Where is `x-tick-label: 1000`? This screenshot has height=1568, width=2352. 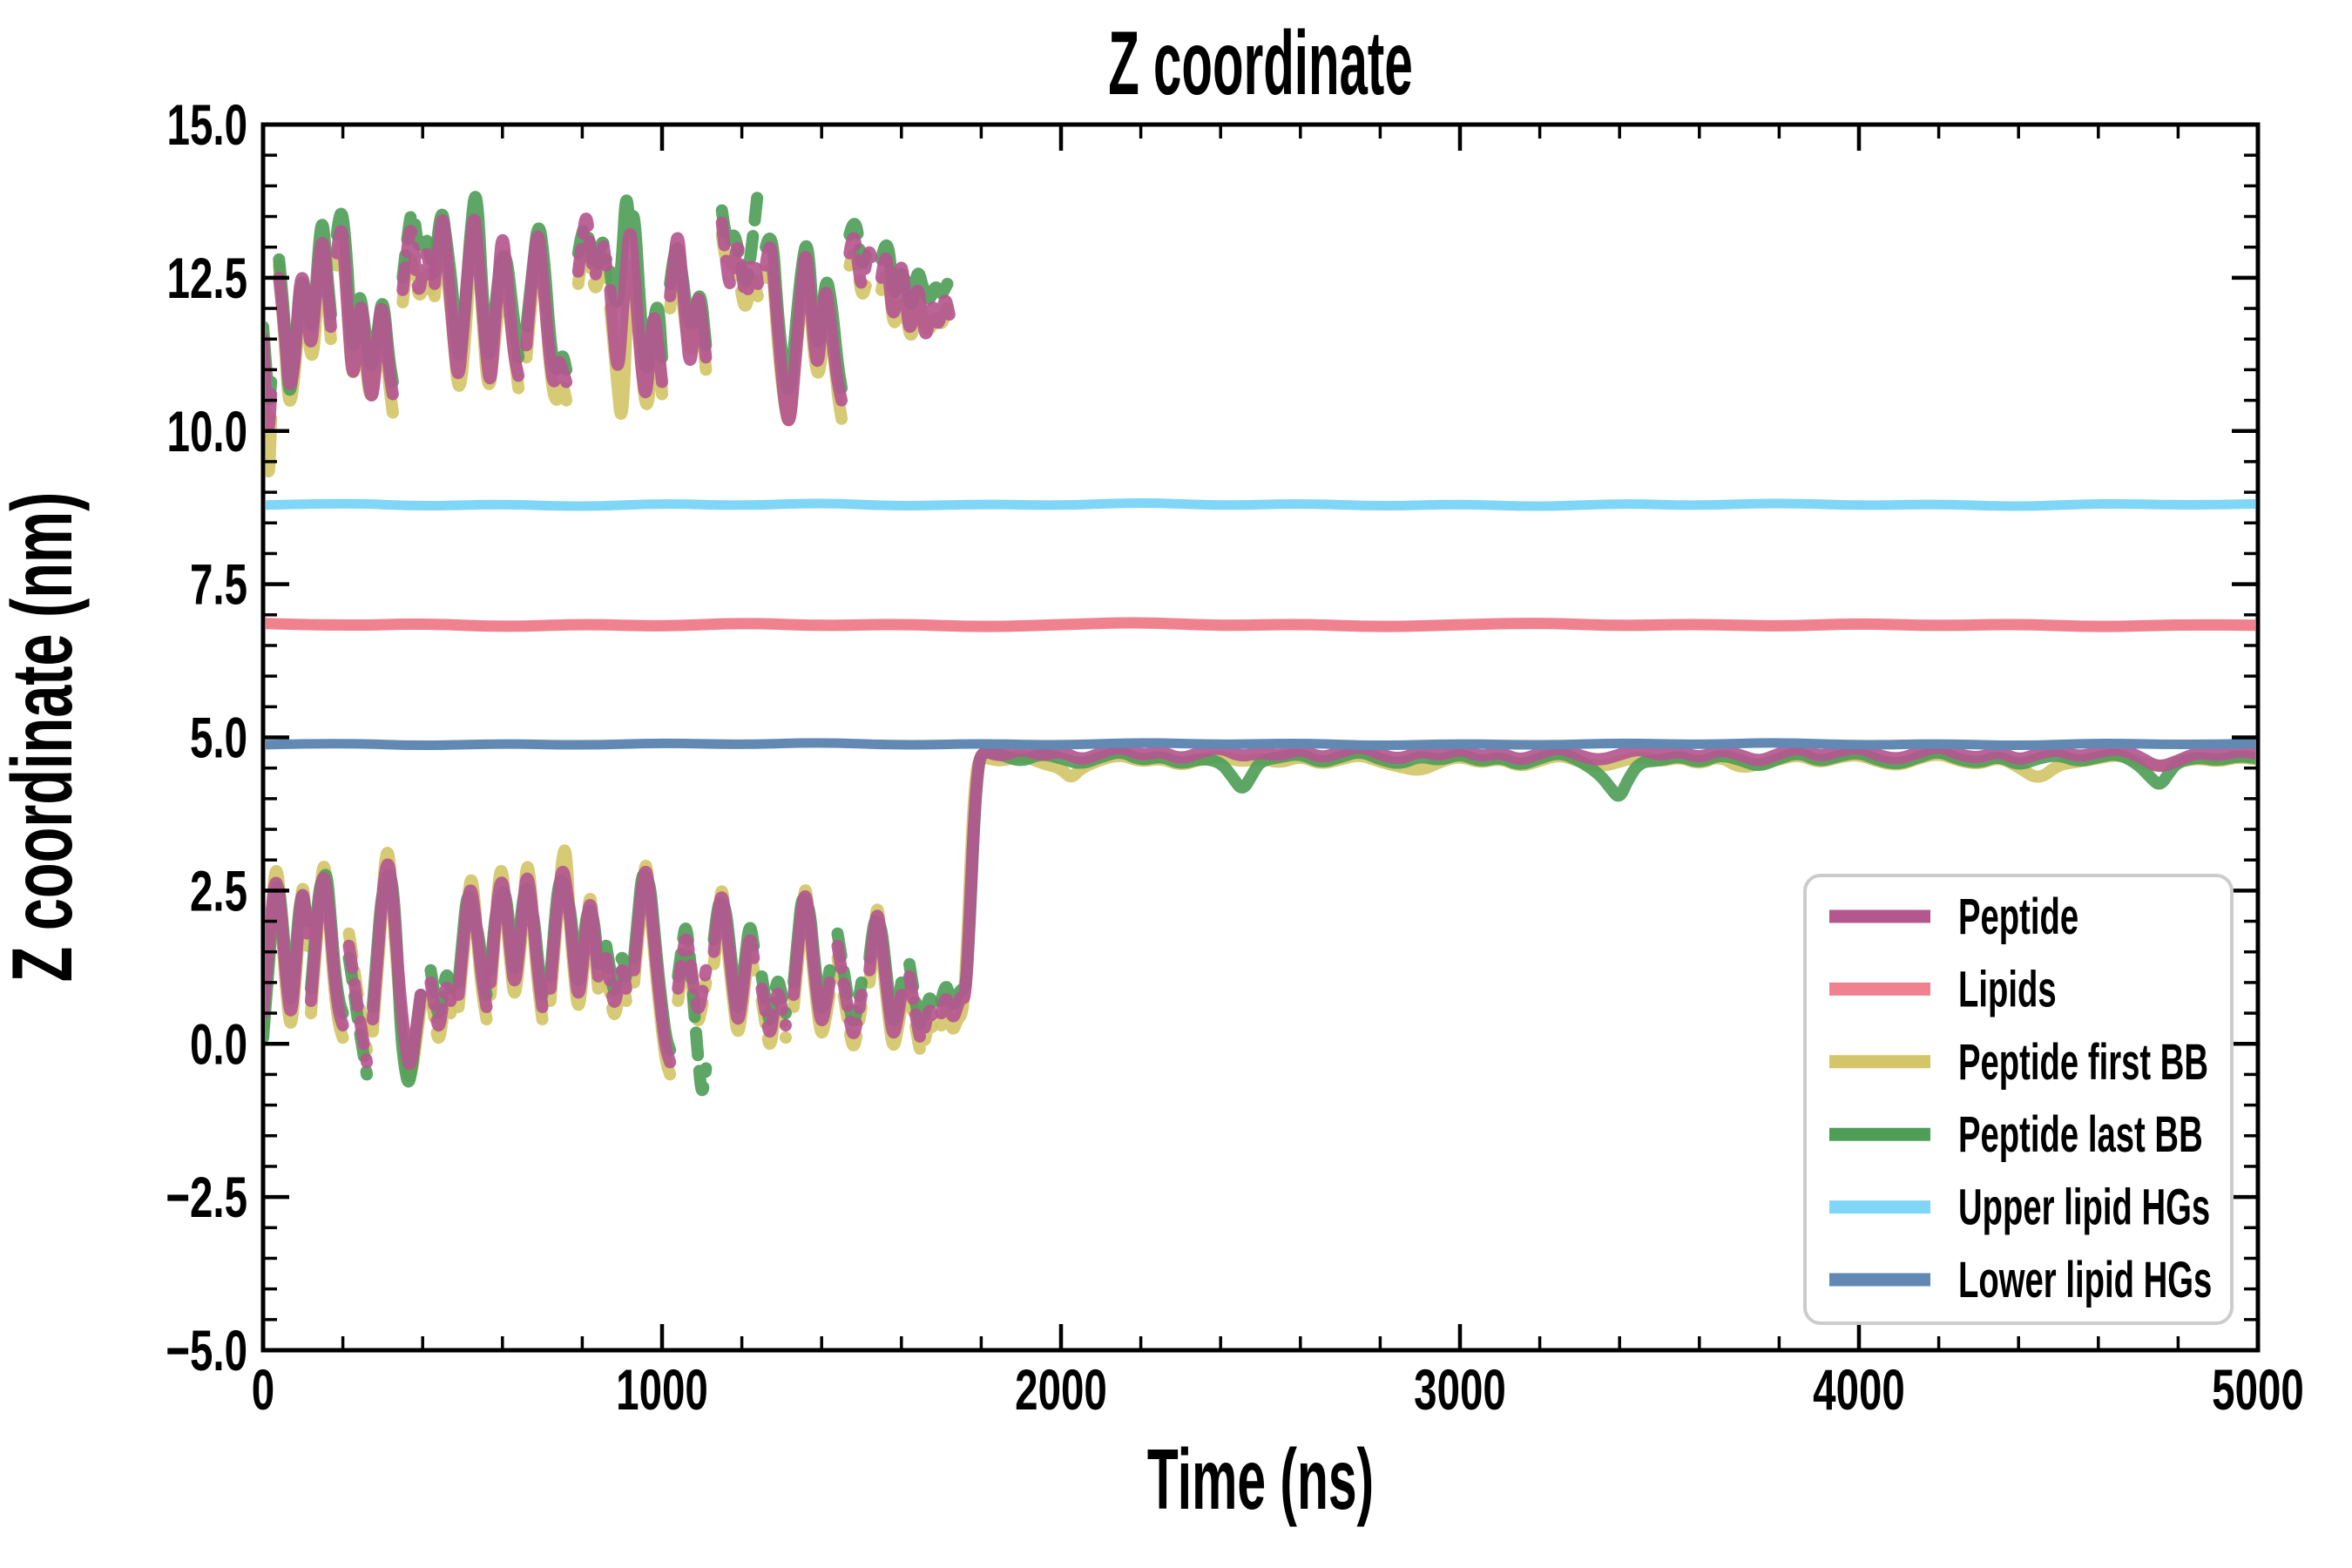 x-tick-label: 1000 is located at coordinates (662, 1390).